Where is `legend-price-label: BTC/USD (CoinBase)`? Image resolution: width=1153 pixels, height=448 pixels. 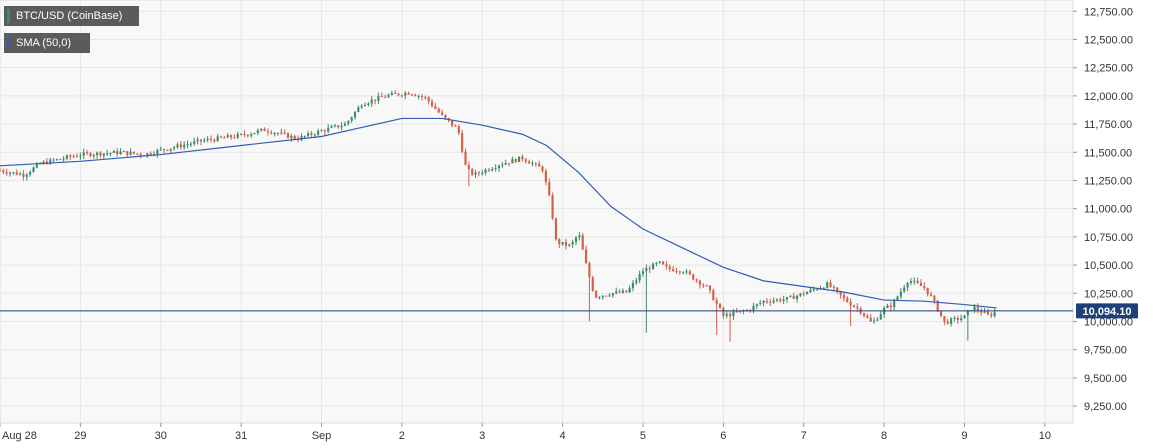 legend-price-label: BTC/USD (CoinBase) is located at coordinates (69, 16).